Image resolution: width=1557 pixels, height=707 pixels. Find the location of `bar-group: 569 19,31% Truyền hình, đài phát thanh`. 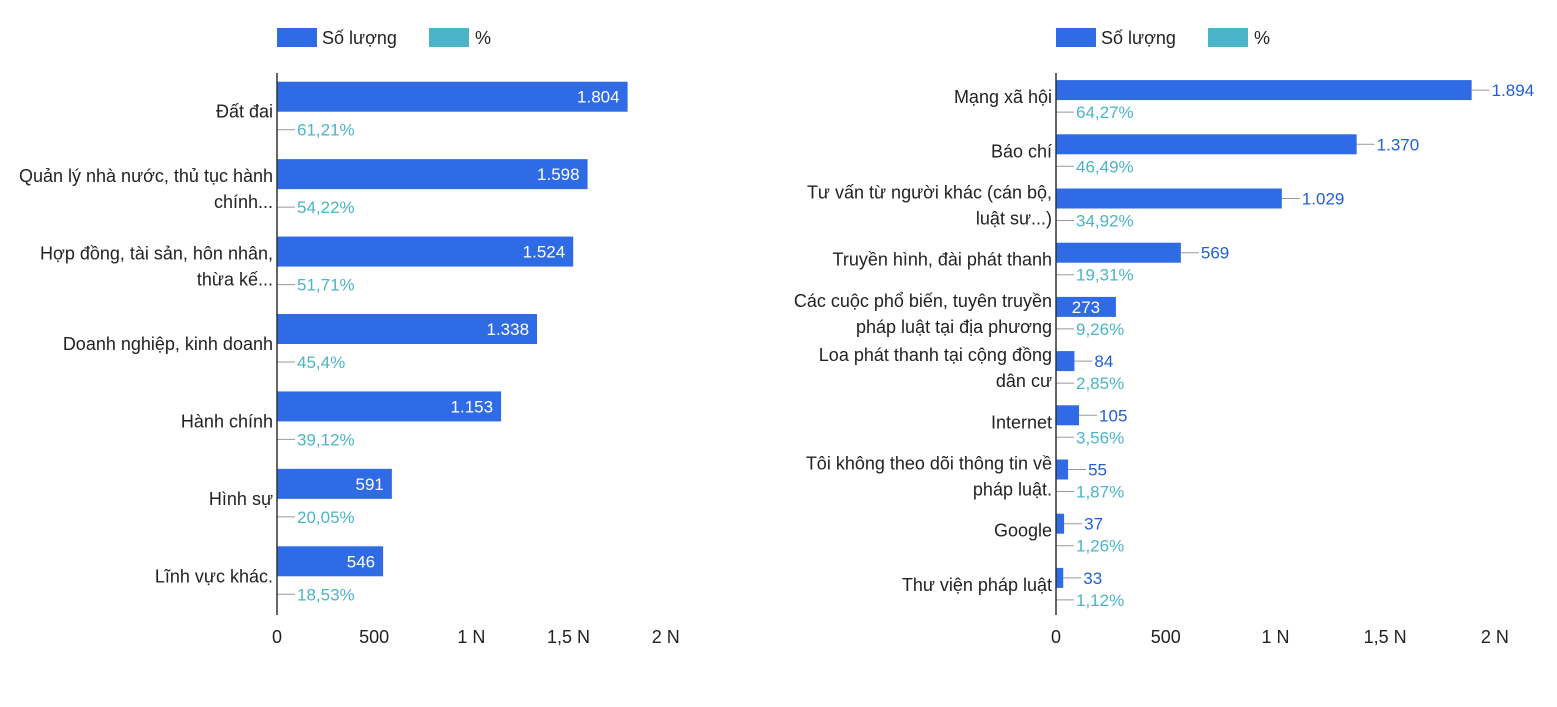

bar-group: 569 19,31% Truyền hình, đài phát thanh is located at coordinates (1031, 263).